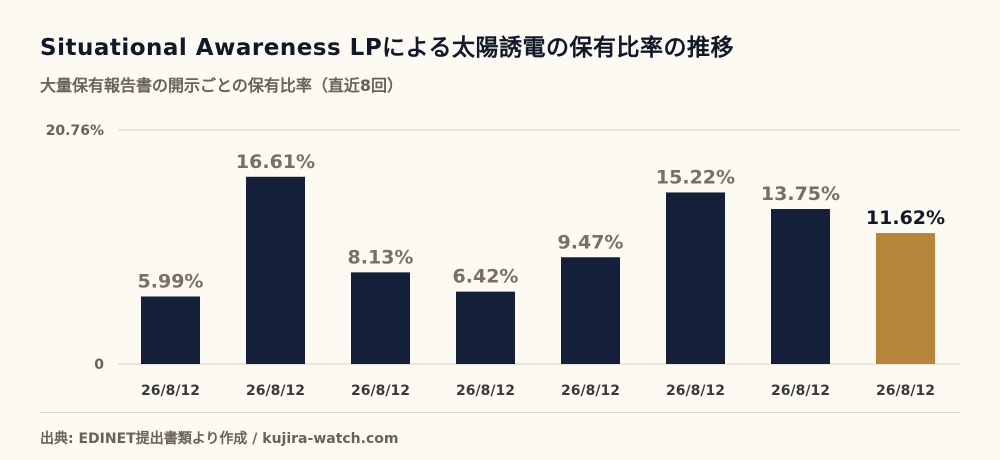  What do you see at coordinates (905, 218) in the screenshot?
I see `data-label: 11.62%` at bounding box center [905, 218].